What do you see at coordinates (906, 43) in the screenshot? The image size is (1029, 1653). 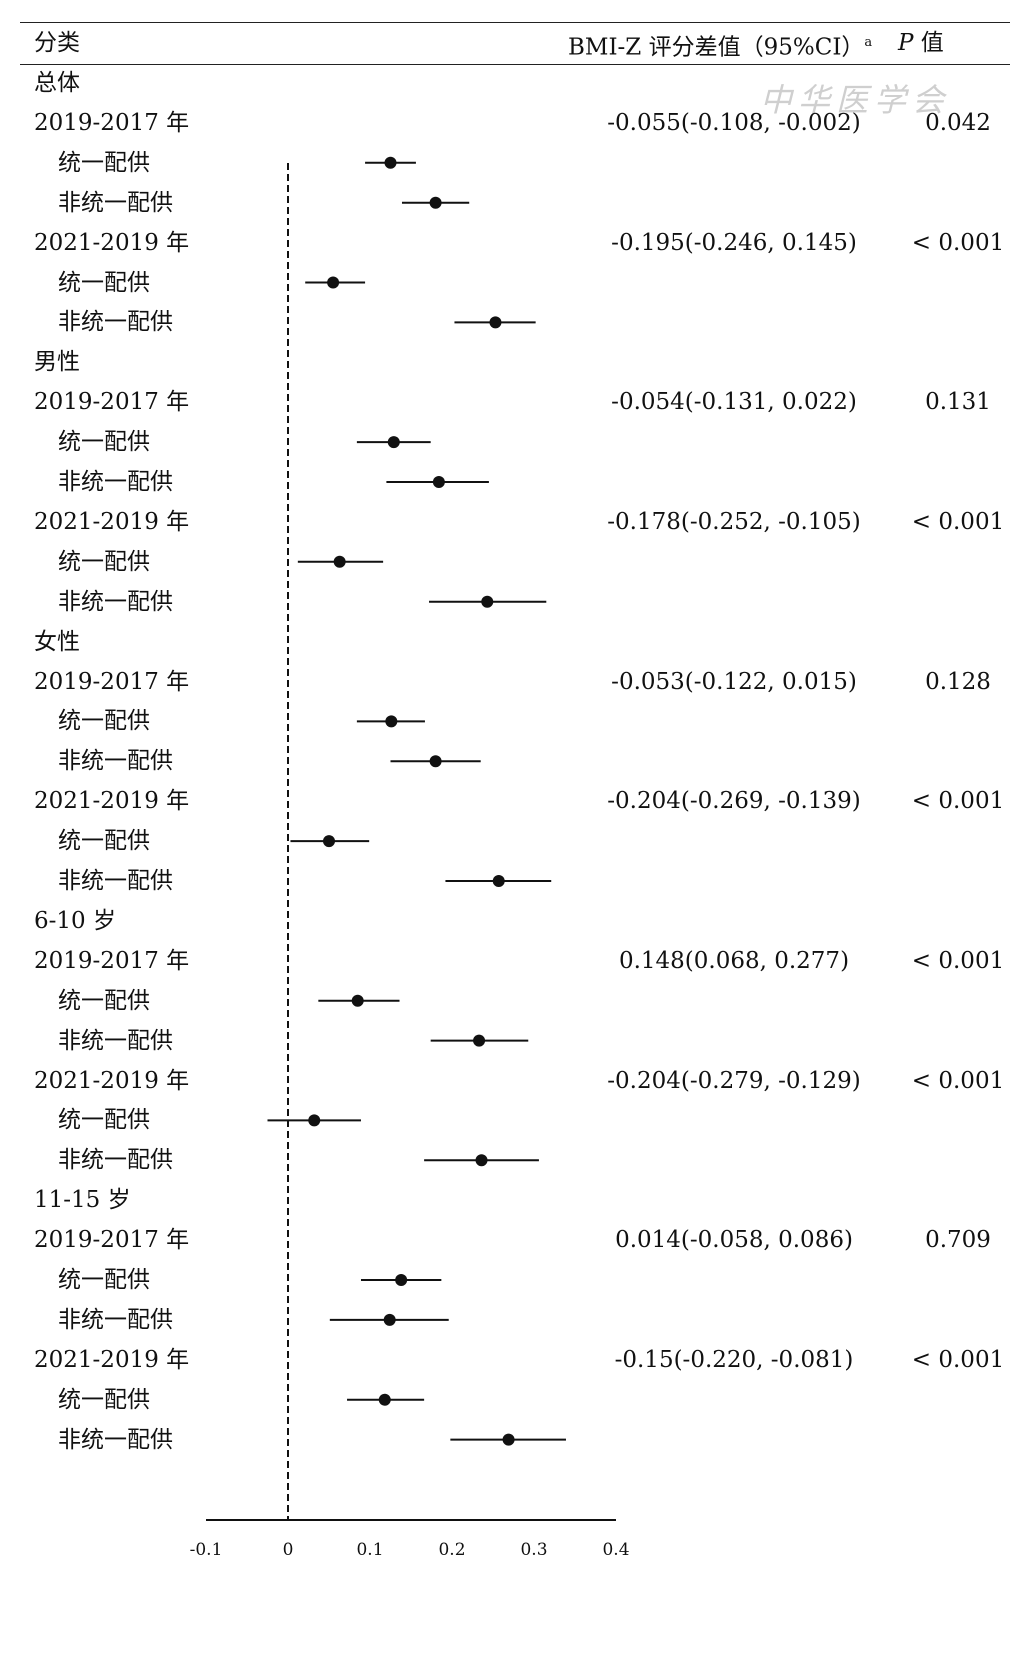 I see `header-p-italic: P` at bounding box center [906, 43].